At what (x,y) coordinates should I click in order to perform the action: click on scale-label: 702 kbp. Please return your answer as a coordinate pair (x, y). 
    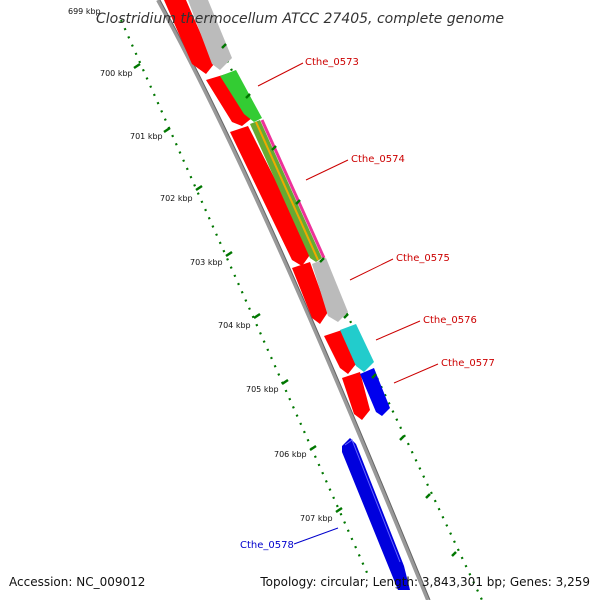
    Looking at the image, I should click on (176, 198).